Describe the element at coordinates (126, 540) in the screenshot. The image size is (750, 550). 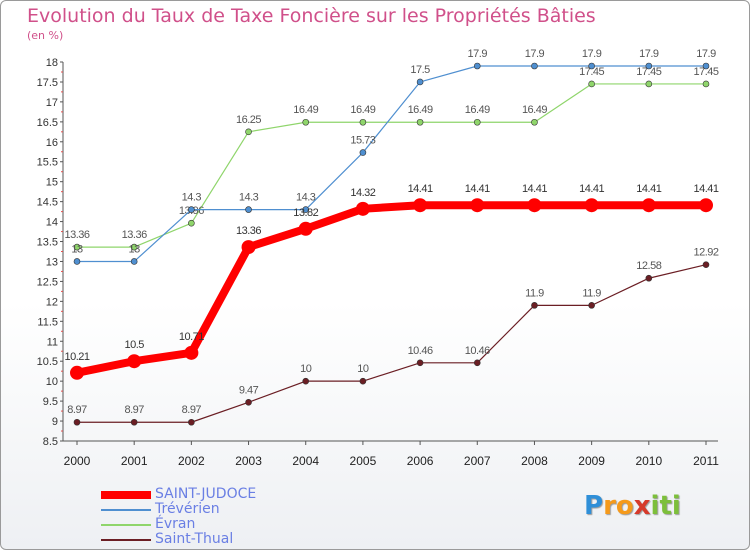
I see `legend-swatch-saint-thual` at that location.